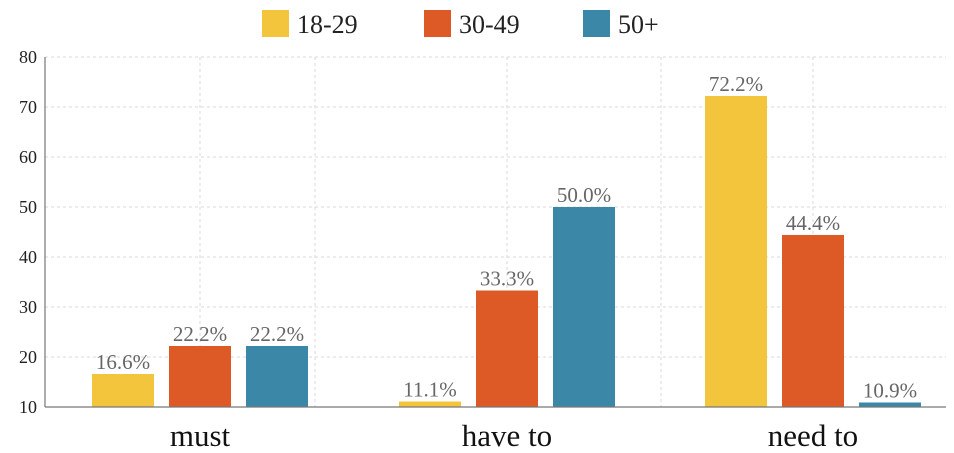 This screenshot has height=453, width=954. Describe the element at coordinates (584, 195) in the screenshot. I see `data-label: 50.0%` at that location.